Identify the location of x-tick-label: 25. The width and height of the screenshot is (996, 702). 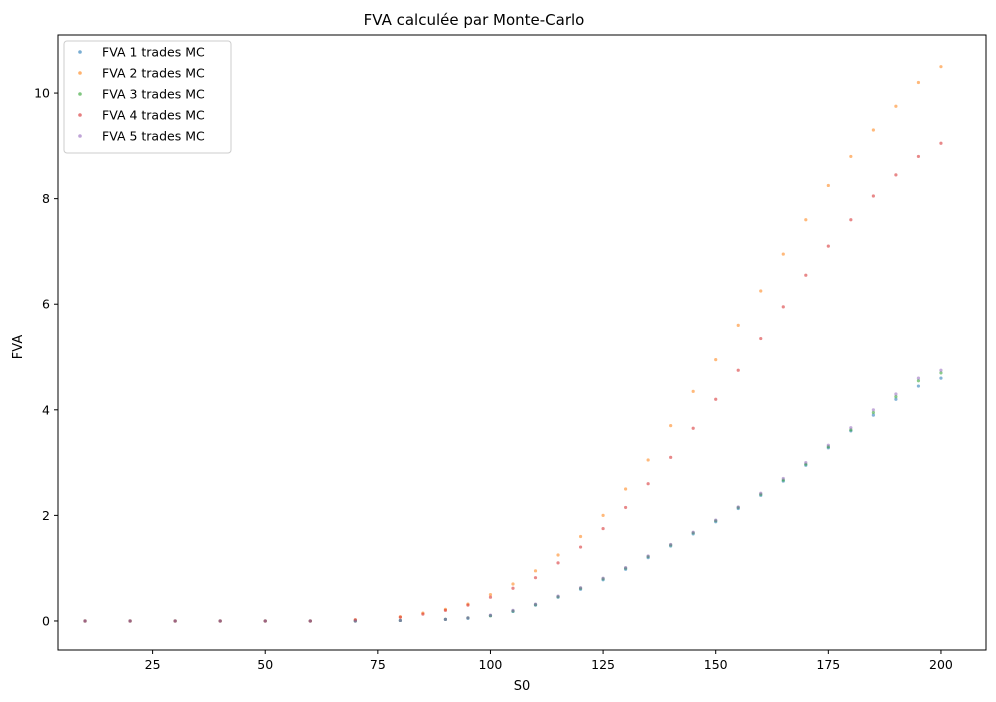
(153, 664).